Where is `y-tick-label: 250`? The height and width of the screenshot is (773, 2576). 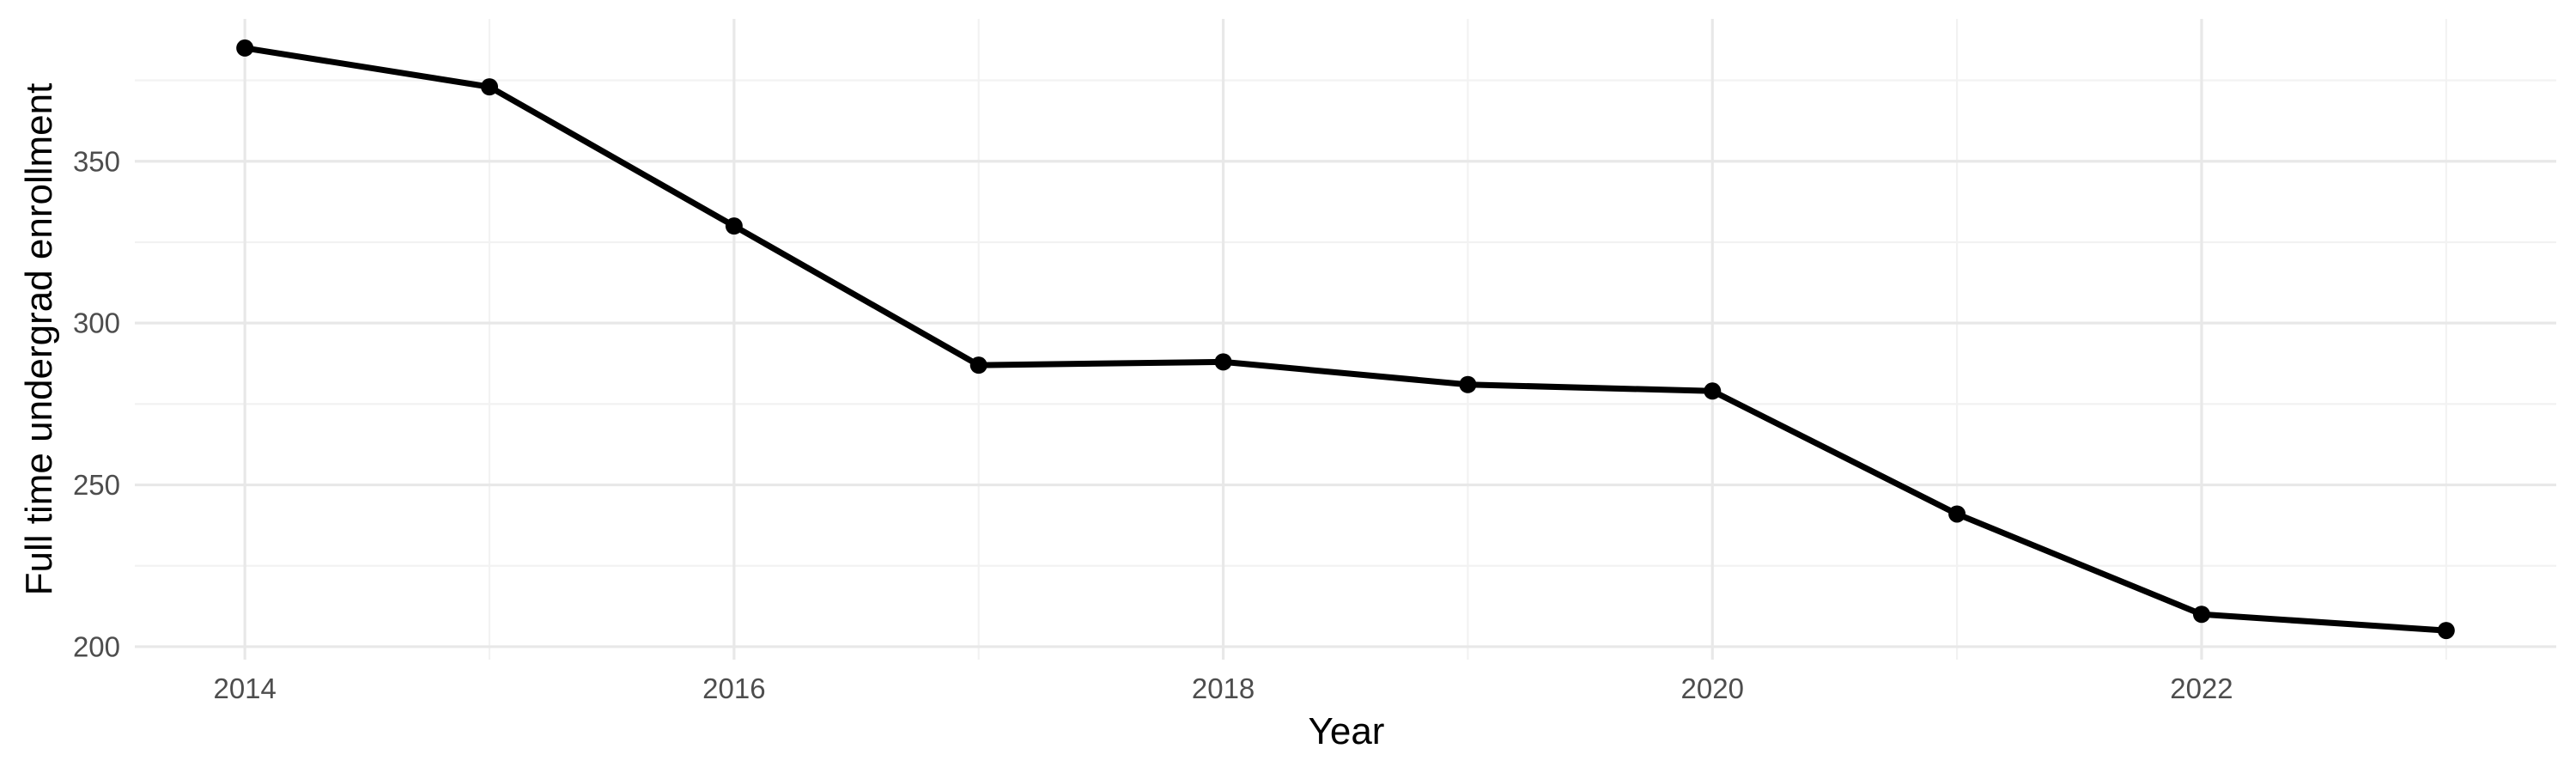
y-tick-label: 250 is located at coordinates (96, 485).